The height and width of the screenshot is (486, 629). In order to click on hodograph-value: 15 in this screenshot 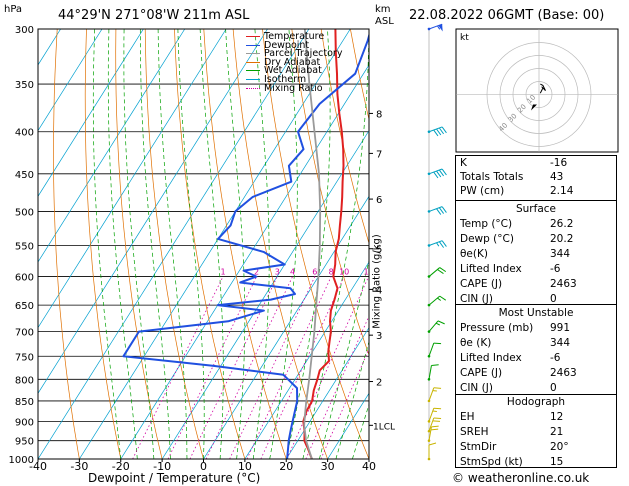, I will do `click(557, 462)`.